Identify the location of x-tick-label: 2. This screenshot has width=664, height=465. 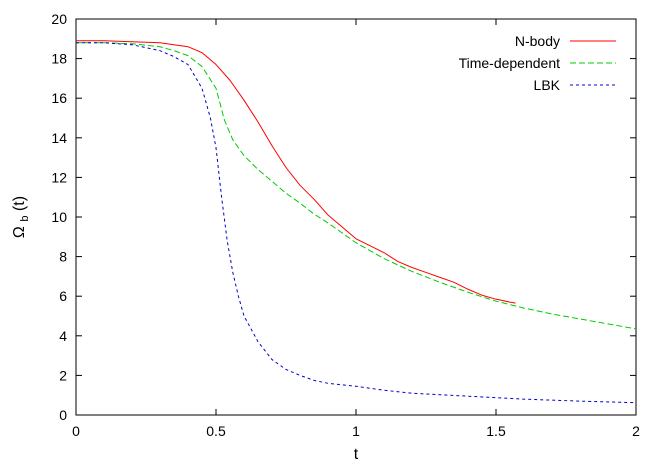
(636, 431).